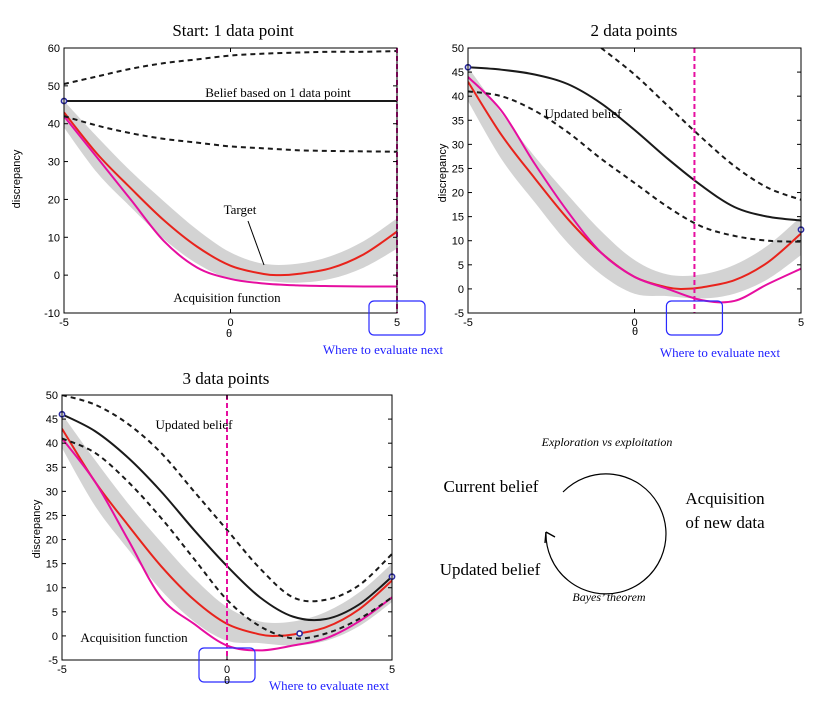 This screenshot has width=834, height=703. I want to click on cycle-acquisition-line2: of new data, so click(725, 522).